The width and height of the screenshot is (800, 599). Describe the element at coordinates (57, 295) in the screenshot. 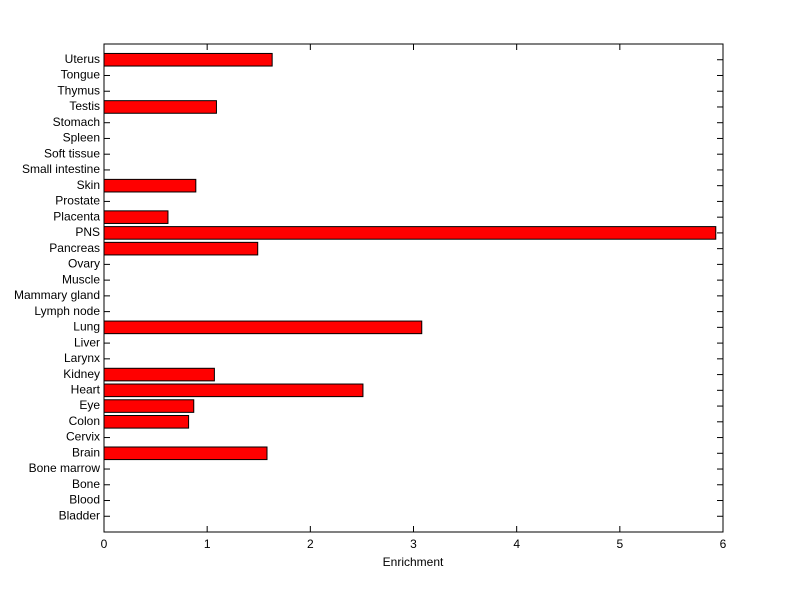

I see `y-tick-label: Mammary gland` at that location.